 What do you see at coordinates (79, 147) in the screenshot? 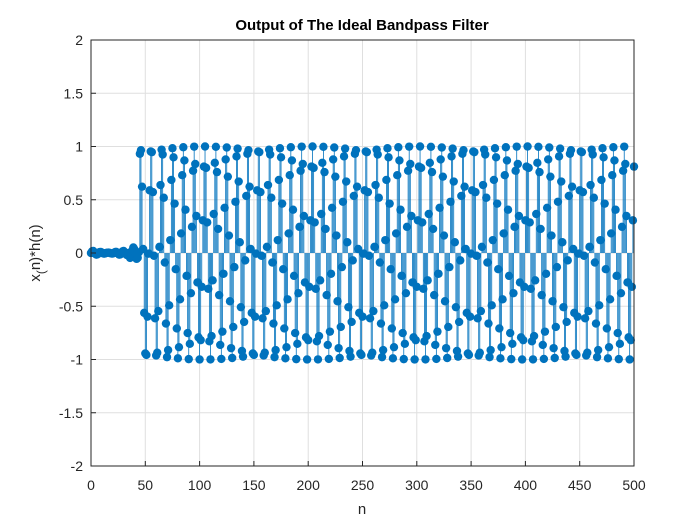
I see `y-tick-label: 1` at bounding box center [79, 147].